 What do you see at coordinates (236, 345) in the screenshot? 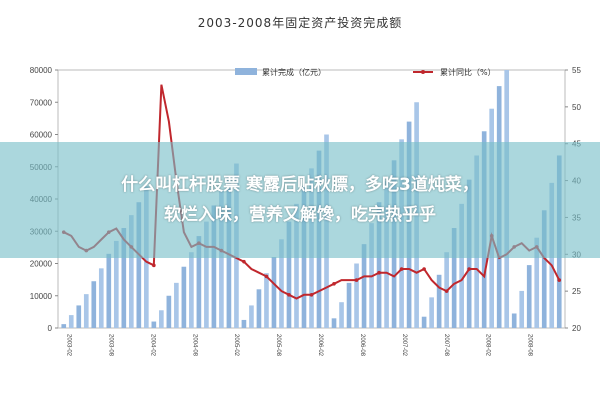
I see `x-axis-tick-label: 2005-02` at bounding box center [236, 345].